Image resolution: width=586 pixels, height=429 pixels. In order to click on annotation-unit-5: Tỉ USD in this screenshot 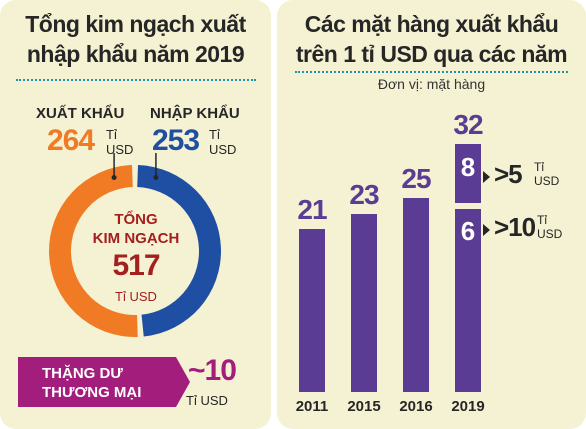, I will do `click(547, 174)`.